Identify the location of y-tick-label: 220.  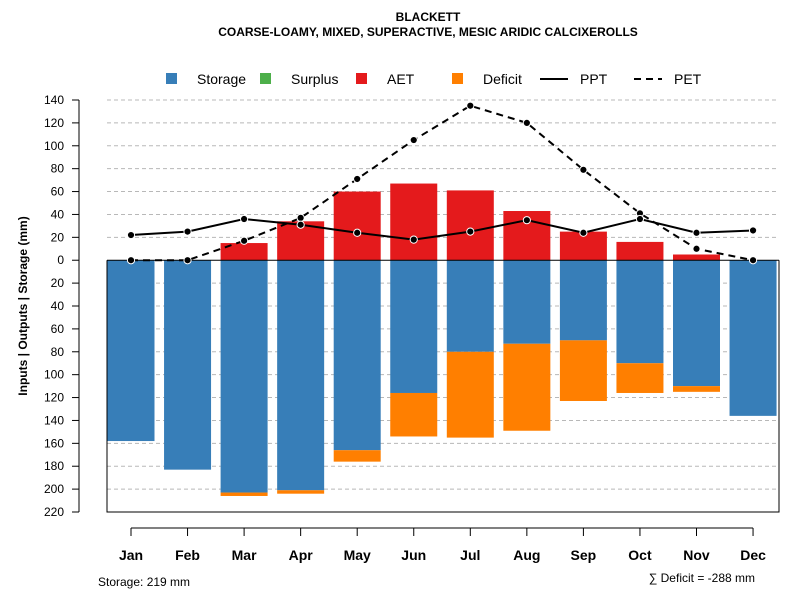
(54, 512).